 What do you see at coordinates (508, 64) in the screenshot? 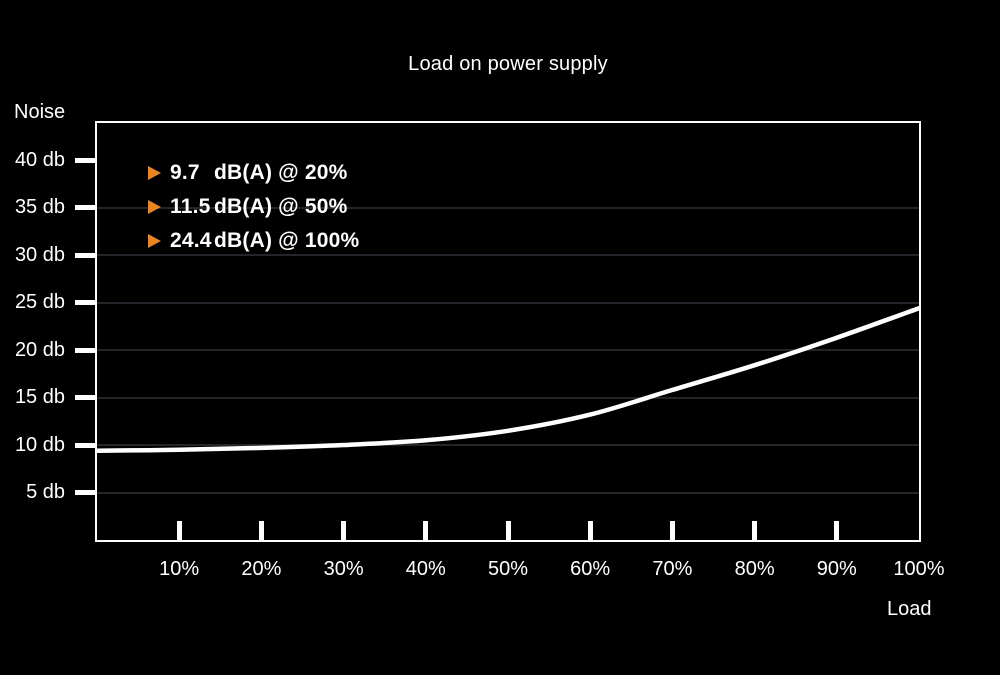
I see `chart-title: Load on power supply` at bounding box center [508, 64].